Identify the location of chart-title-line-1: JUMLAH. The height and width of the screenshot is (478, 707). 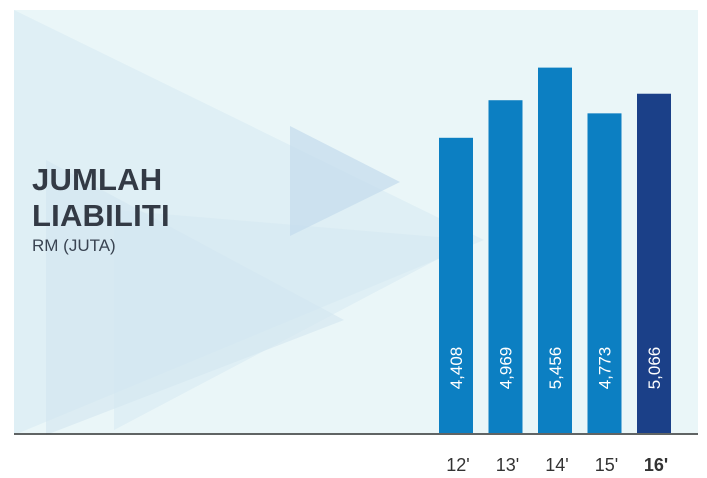
(97, 179).